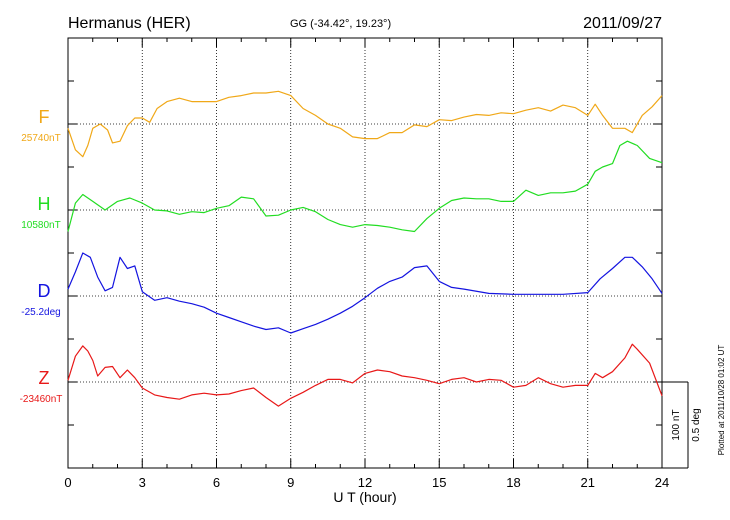 The image size is (730, 520). Describe the element at coordinates (365, 375) in the screenshot. I see `series-line-z` at that location.